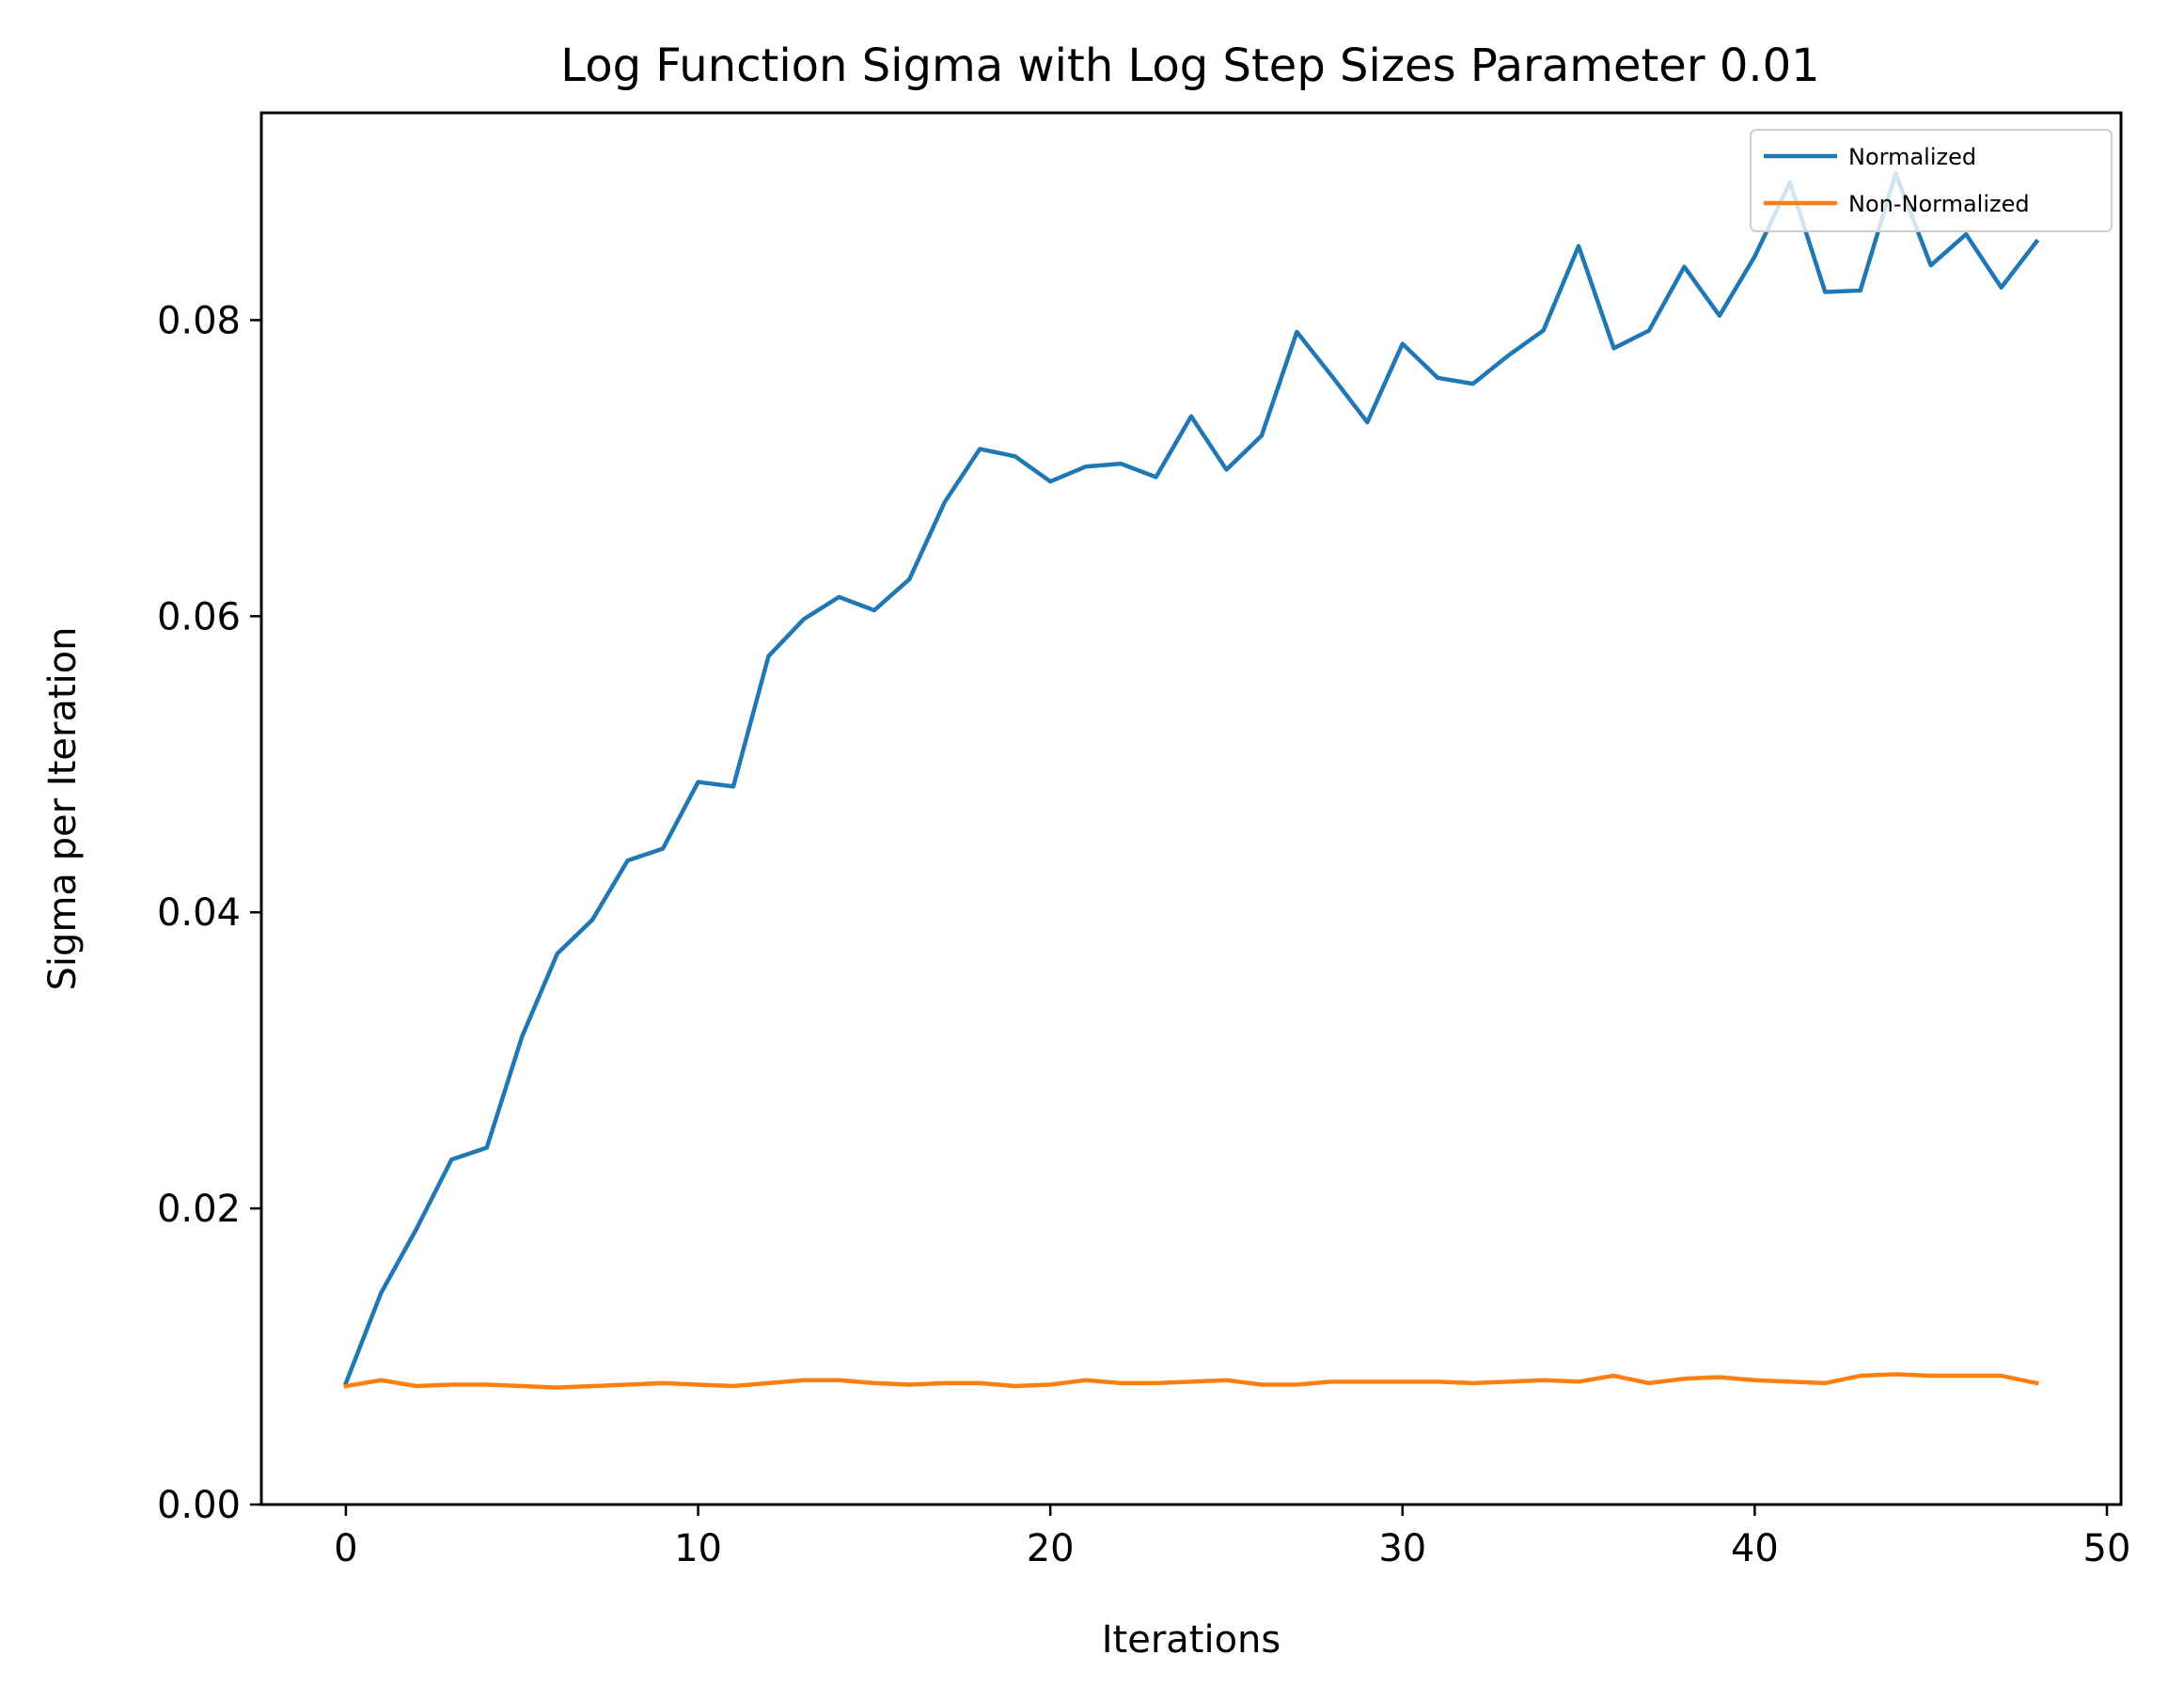 The image size is (2184, 1702). I want to click on legend: Normalized Non-Normalized, so click(1932, 180).